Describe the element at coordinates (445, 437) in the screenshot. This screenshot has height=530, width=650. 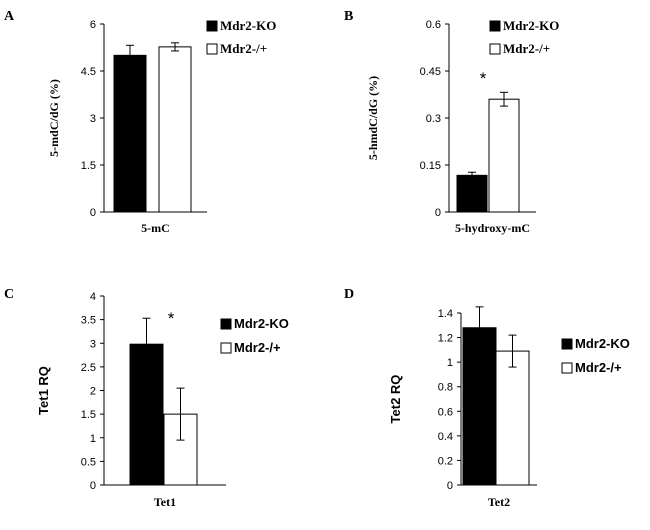
I see `y-tick-label: 0.4` at that location.